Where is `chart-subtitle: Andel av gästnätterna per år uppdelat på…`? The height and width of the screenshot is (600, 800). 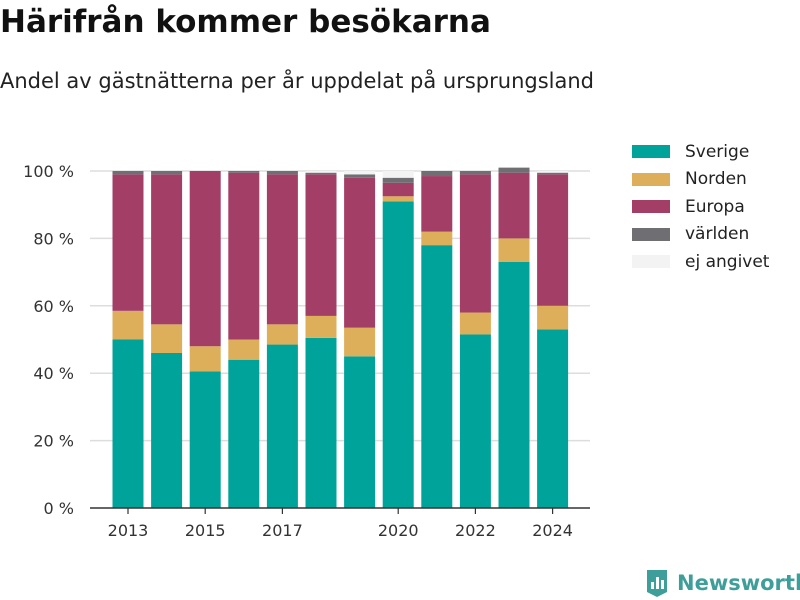 chart-subtitle: Andel av gästnätterna per år uppdelat på… is located at coordinates (297, 81).